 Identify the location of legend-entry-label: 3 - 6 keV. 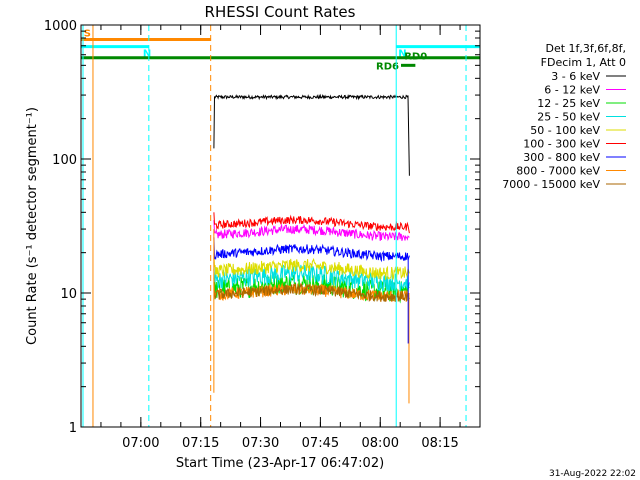
(575, 76).